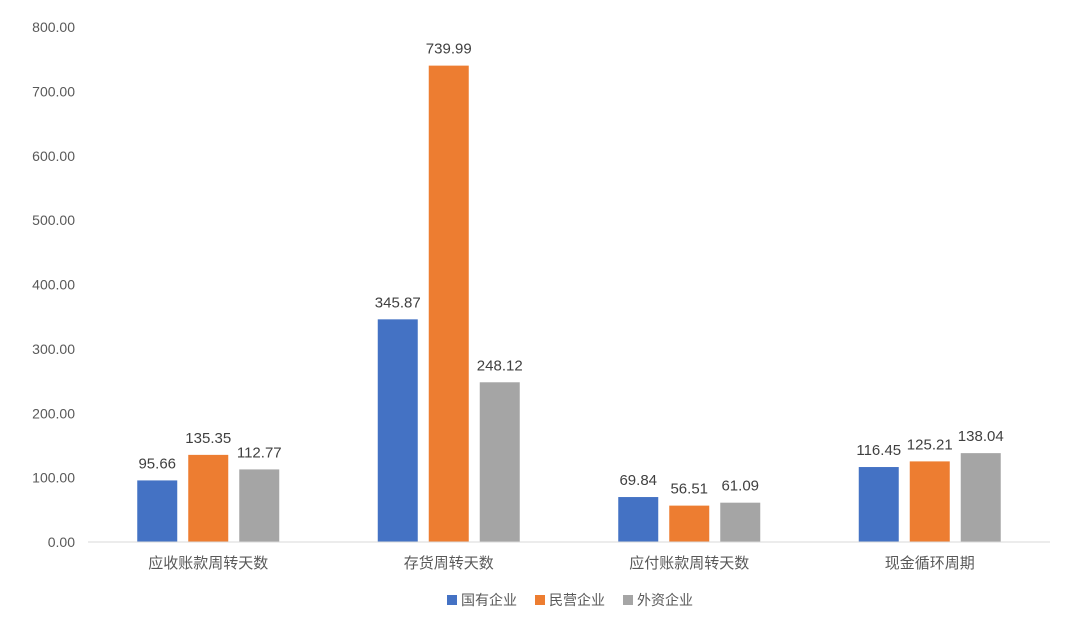 The height and width of the screenshot is (622, 1080). I want to click on data-label: 345.87, so click(398, 302).